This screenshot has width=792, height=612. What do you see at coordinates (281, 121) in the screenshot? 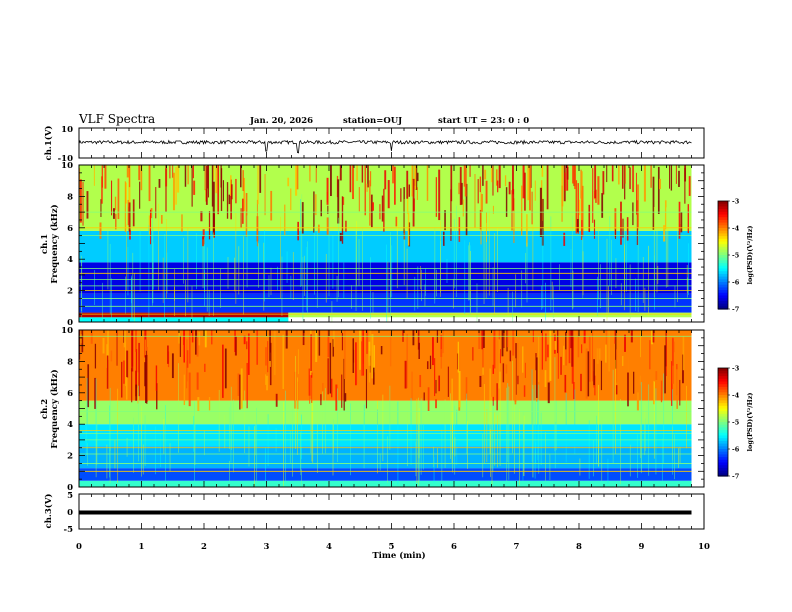
I see `header-date: Jan. 20, 2026` at bounding box center [281, 121].